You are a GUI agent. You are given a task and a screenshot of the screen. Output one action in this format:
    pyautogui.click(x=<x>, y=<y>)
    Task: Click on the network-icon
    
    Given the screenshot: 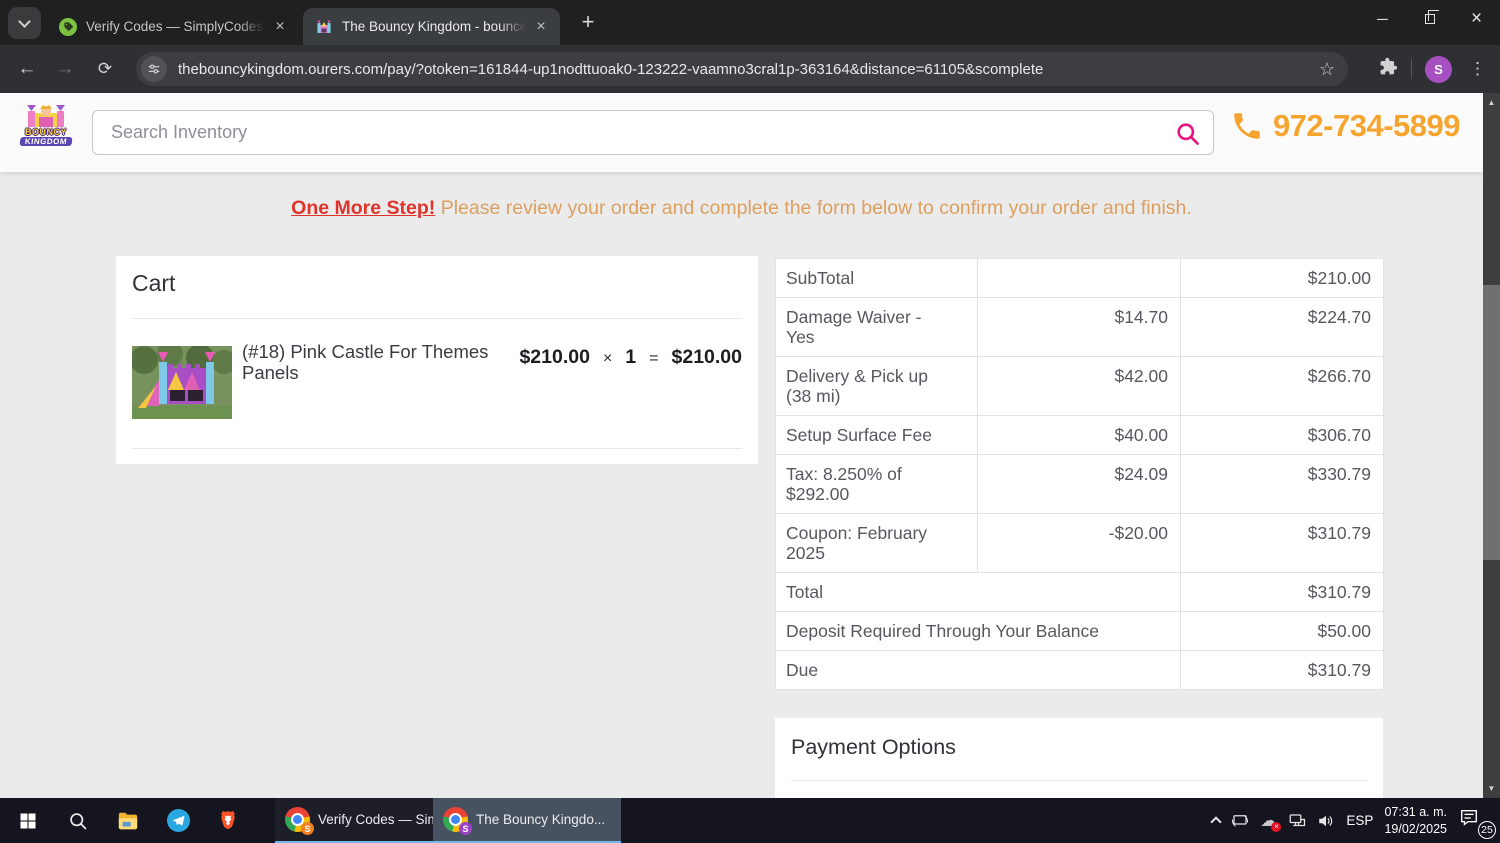 What is the action you would take?
    pyautogui.click(x=1297, y=821)
    